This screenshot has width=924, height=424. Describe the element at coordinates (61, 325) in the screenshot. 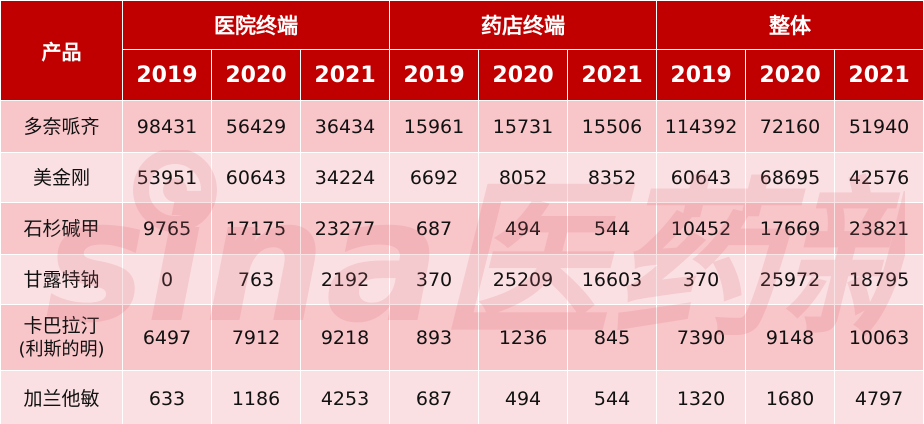

I see `product-name: 卡巴拉汀` at that location.